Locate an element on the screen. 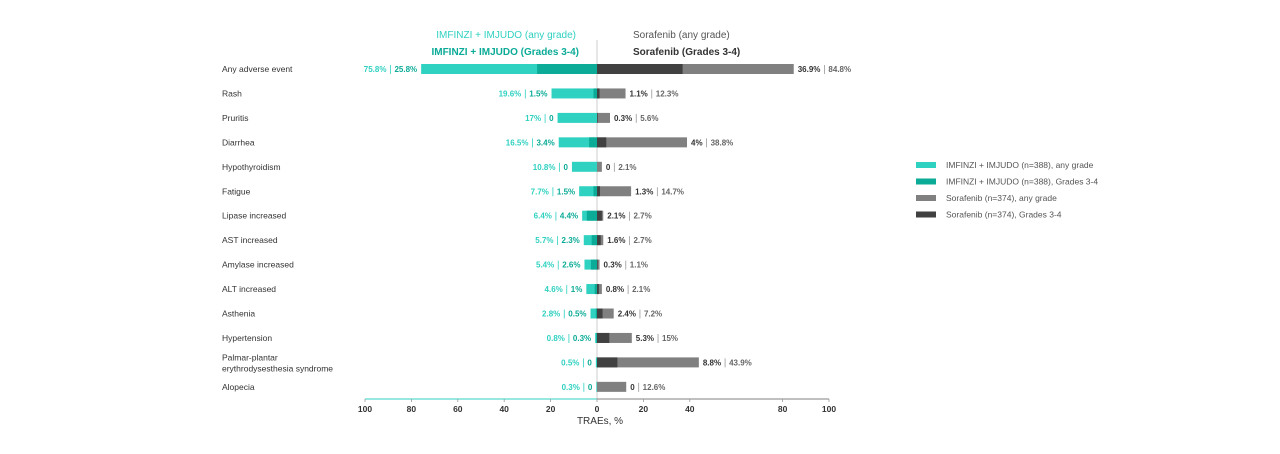 This screenshot has height=454, width=1280. category-label: Fatigue is located at coordinates (236, 191).